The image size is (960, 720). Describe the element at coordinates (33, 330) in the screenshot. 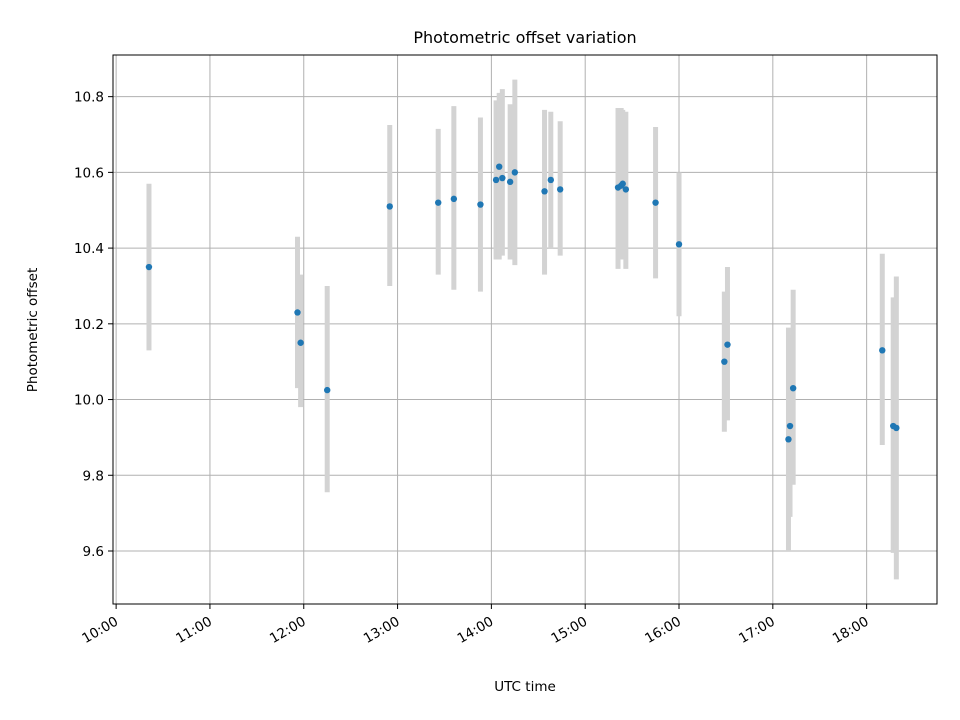

I see `y-axis-label: Photometric offset` at that location.